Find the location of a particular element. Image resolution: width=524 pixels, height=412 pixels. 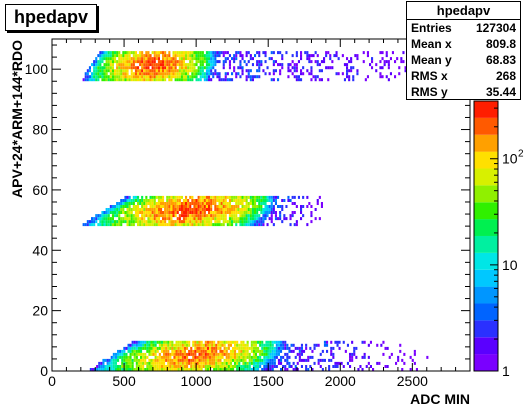

stats-row-rms-y: RMS y 35.44 is located at coordinates (463, 92).